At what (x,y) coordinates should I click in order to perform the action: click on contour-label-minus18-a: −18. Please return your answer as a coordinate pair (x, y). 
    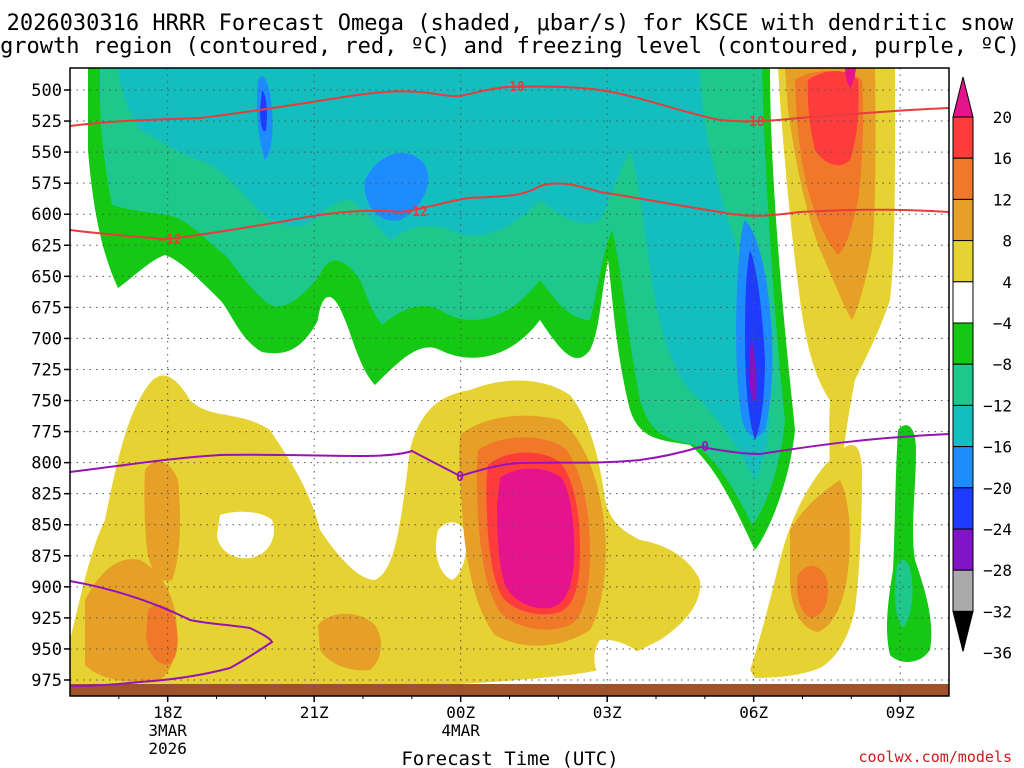
    Looking at the image, I should click on (513, 87).